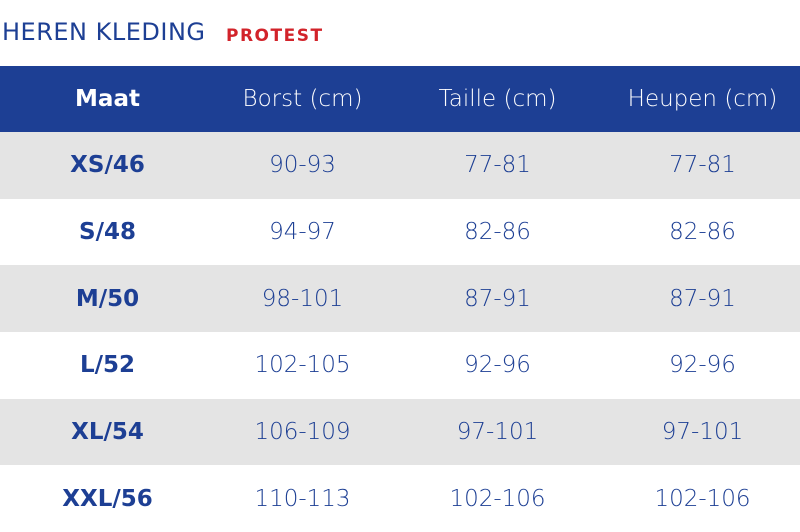  What do you see at coordinates (302, 365) in the screenshot?
I see `borst-cell: 102-105` at bounding box center [302, 365].